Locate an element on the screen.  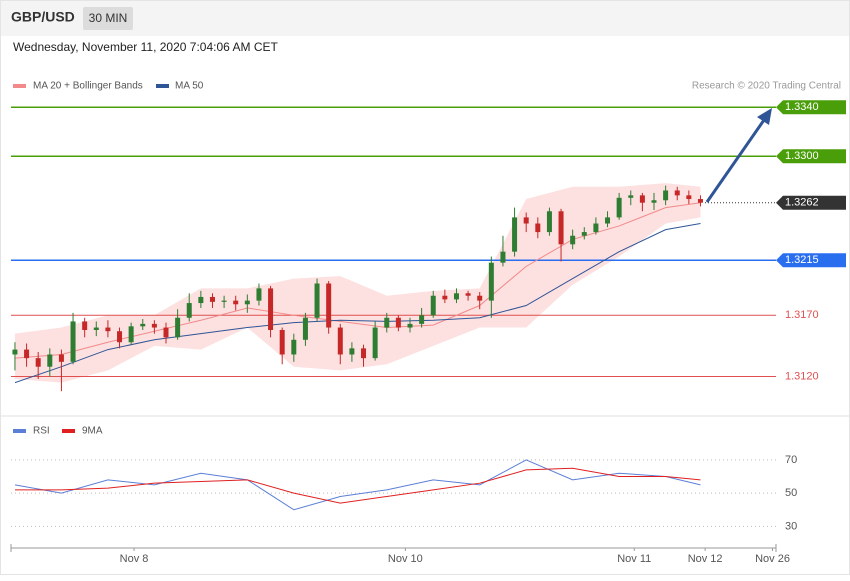
symbol: GBP/USD is located at coordinates (43, 17).